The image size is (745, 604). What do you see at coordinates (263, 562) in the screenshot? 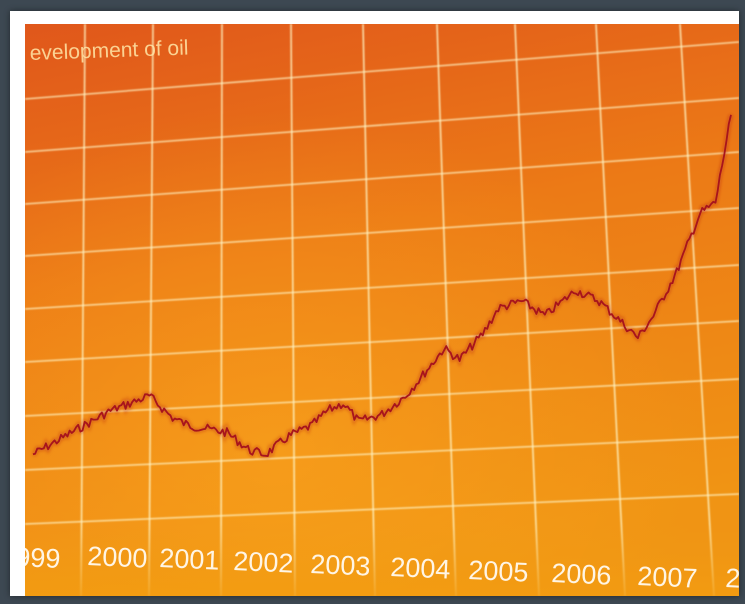
I see `year-label: 2002` at bounding box center [263, 562].